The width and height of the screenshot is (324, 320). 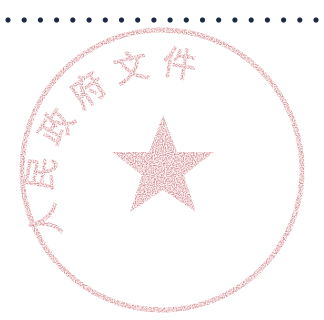 I want to click on star-icon, so click(x=163, y=163).